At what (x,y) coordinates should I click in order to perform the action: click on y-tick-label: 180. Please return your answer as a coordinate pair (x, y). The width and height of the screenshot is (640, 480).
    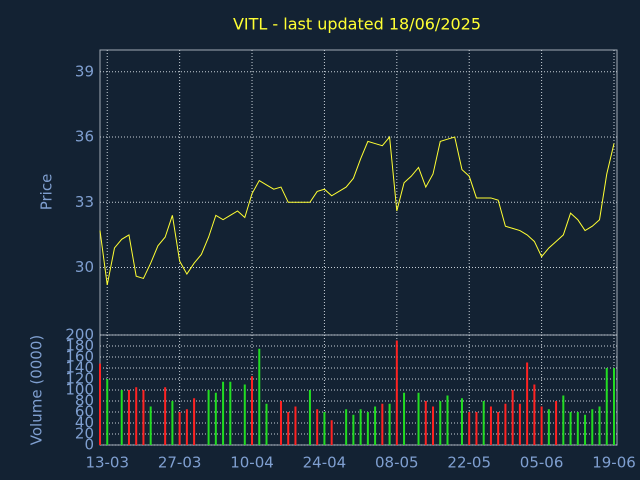
    Looking at the image, I should click on (79, 346).